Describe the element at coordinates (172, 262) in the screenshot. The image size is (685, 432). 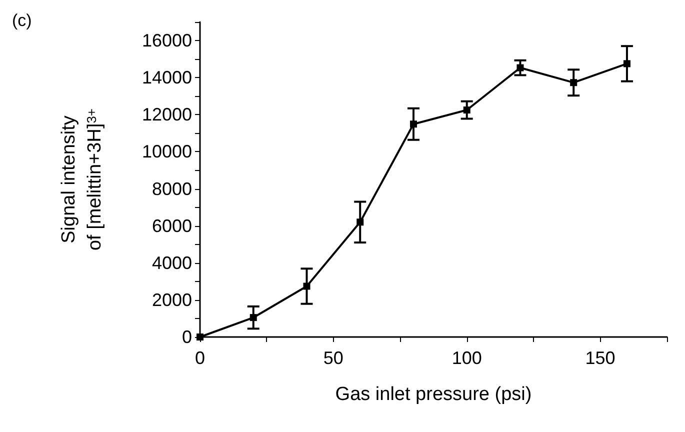
I see `y-tick-label: 4000` at that location.